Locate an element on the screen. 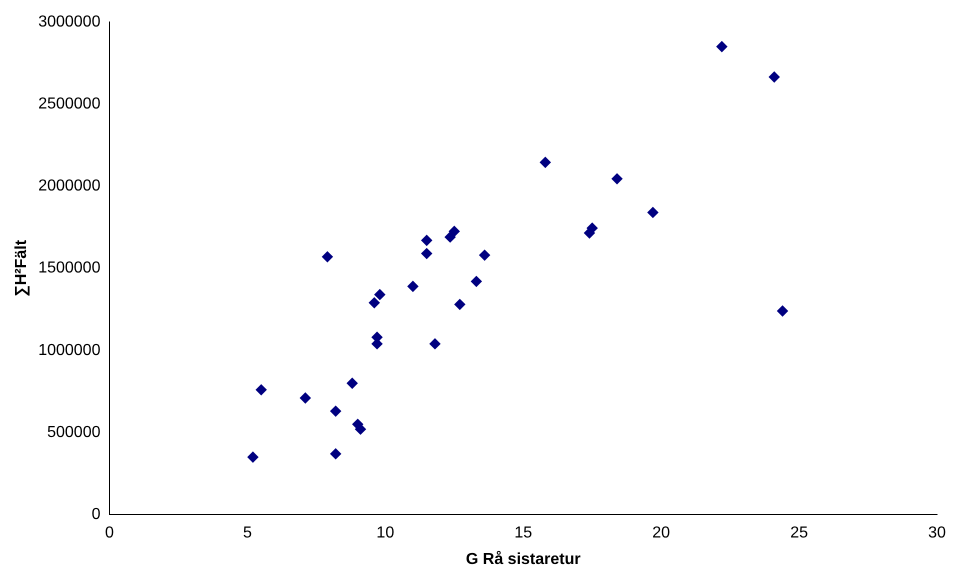 This screenshot has height=581, width=959. x-tick-label: 10 is located at coordinates (385, 533).